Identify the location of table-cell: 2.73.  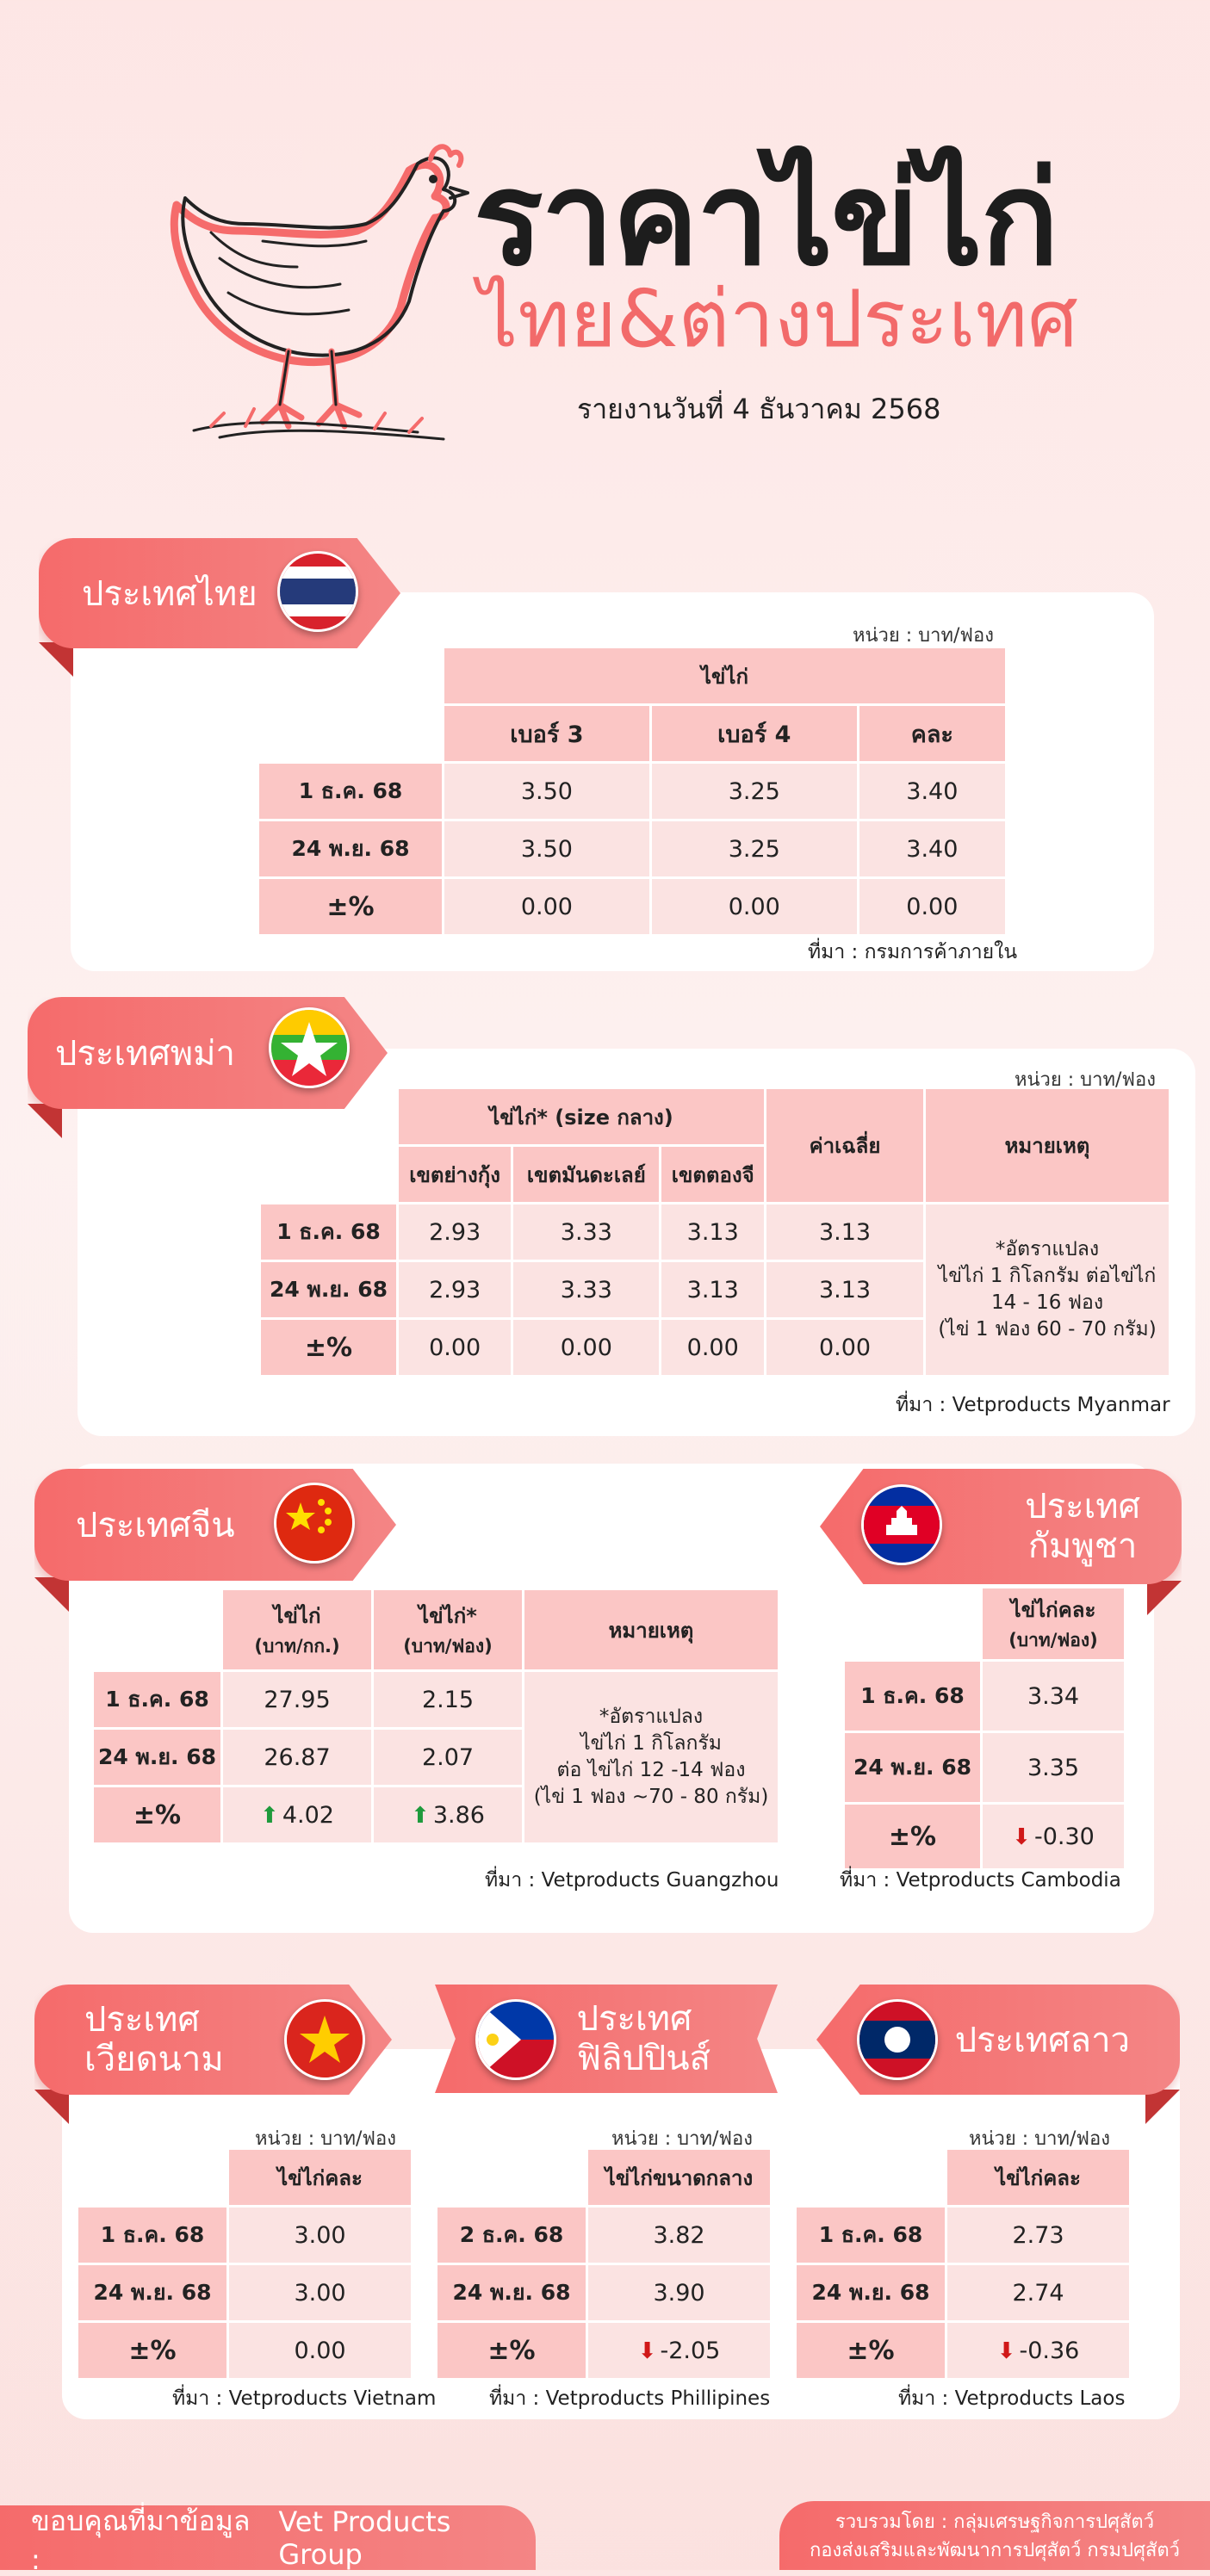
(1038, 2236).